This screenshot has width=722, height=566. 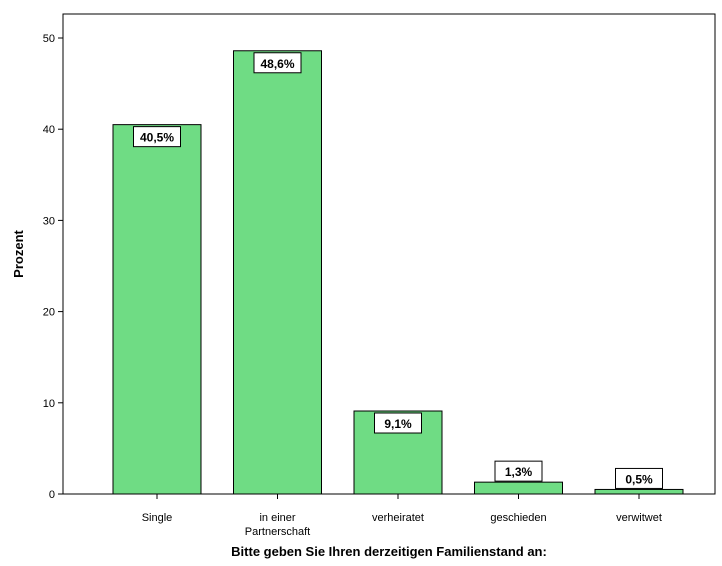 What do you see at coordinates (277, 532) in the screenshot?
I see `category-label: Partnerschaft` at bounding box center [277, 532].